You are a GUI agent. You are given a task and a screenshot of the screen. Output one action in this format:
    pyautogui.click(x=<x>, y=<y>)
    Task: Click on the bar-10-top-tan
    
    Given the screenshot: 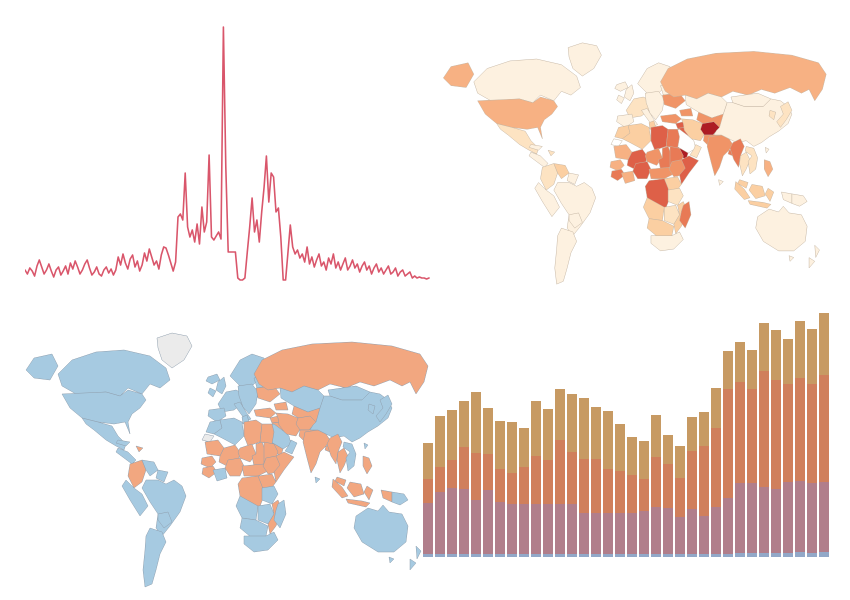 What is the action you would take?
    pyautogui.click(x=536, y=428)
    